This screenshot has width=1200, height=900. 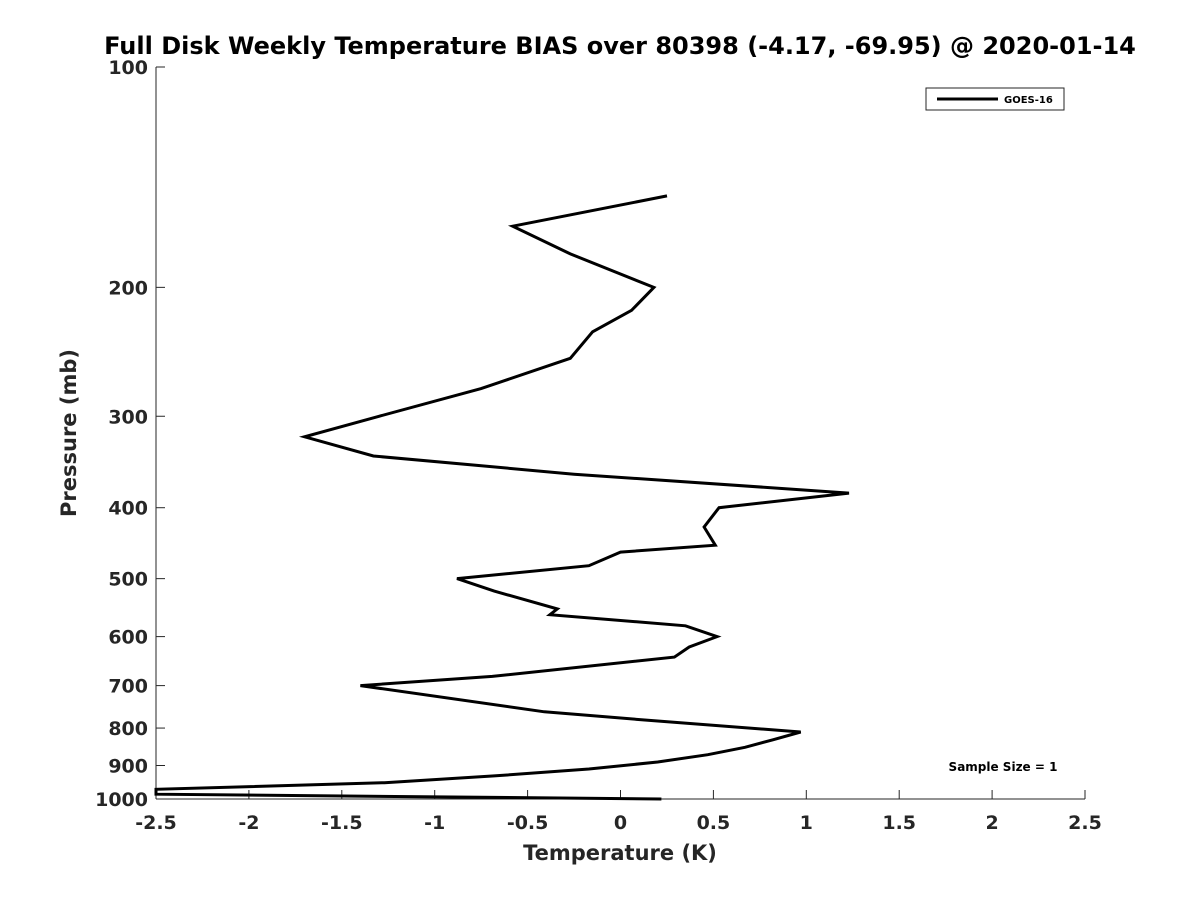 What do you see at coordinates (991, 823) in the screenshot?
I see `x-tick-label: 2` at bounding box center [991, 823].